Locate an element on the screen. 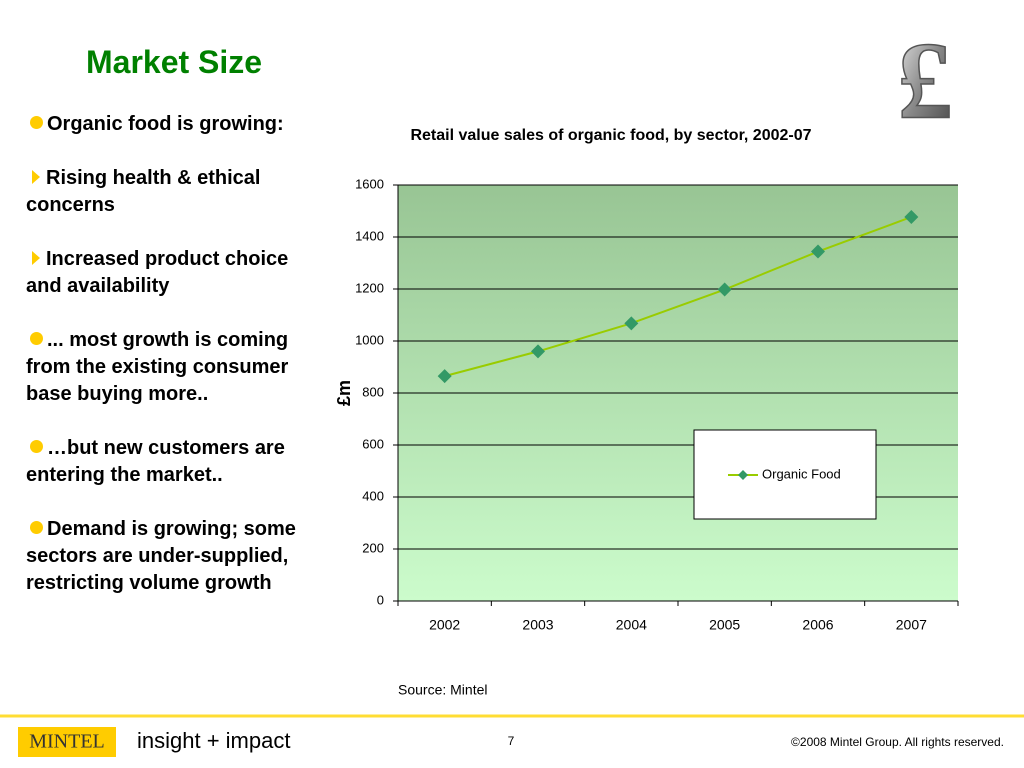  y-tick-label: 1000 is located at coordinates (369, 339).